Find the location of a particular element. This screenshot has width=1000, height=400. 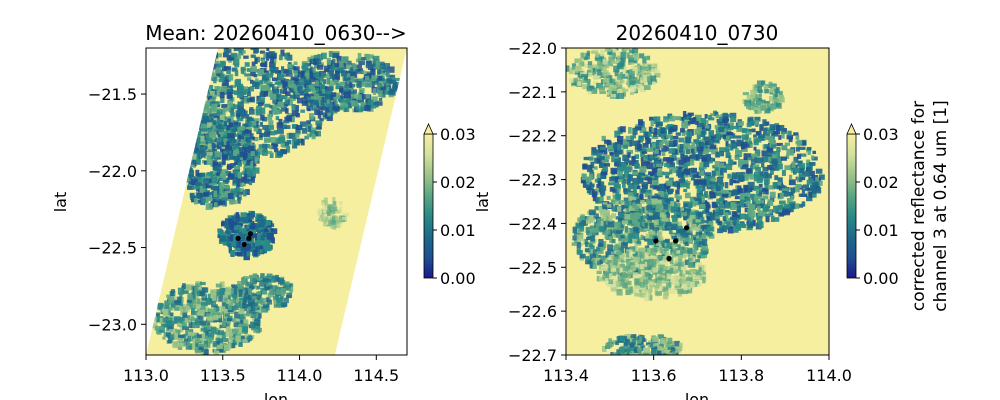

y-tick-label: −21.5 is located at coordinates (112, 94).